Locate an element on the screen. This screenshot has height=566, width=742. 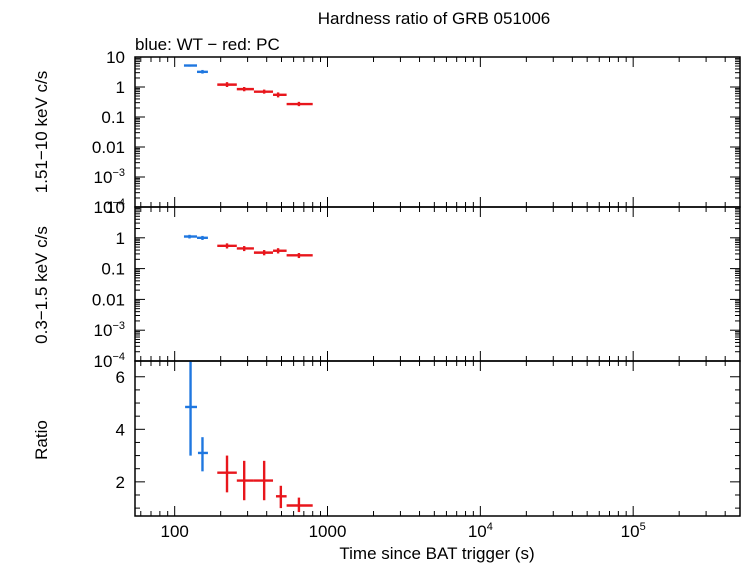
data-hard is located at coordinates (248, 85).